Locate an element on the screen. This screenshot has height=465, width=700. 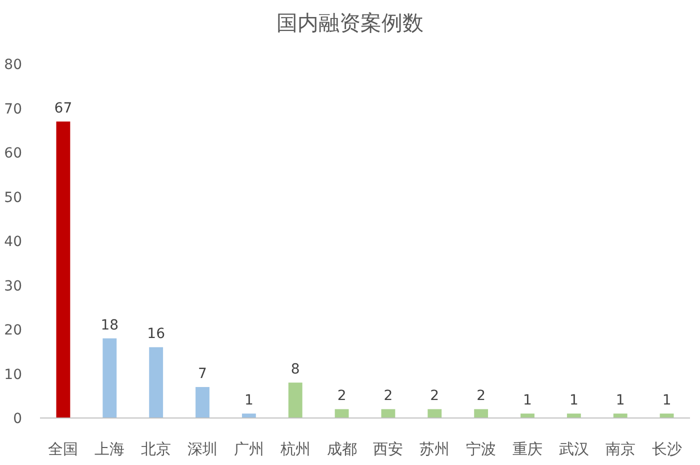
data-label: 18 is located at coordinates (109, 325).